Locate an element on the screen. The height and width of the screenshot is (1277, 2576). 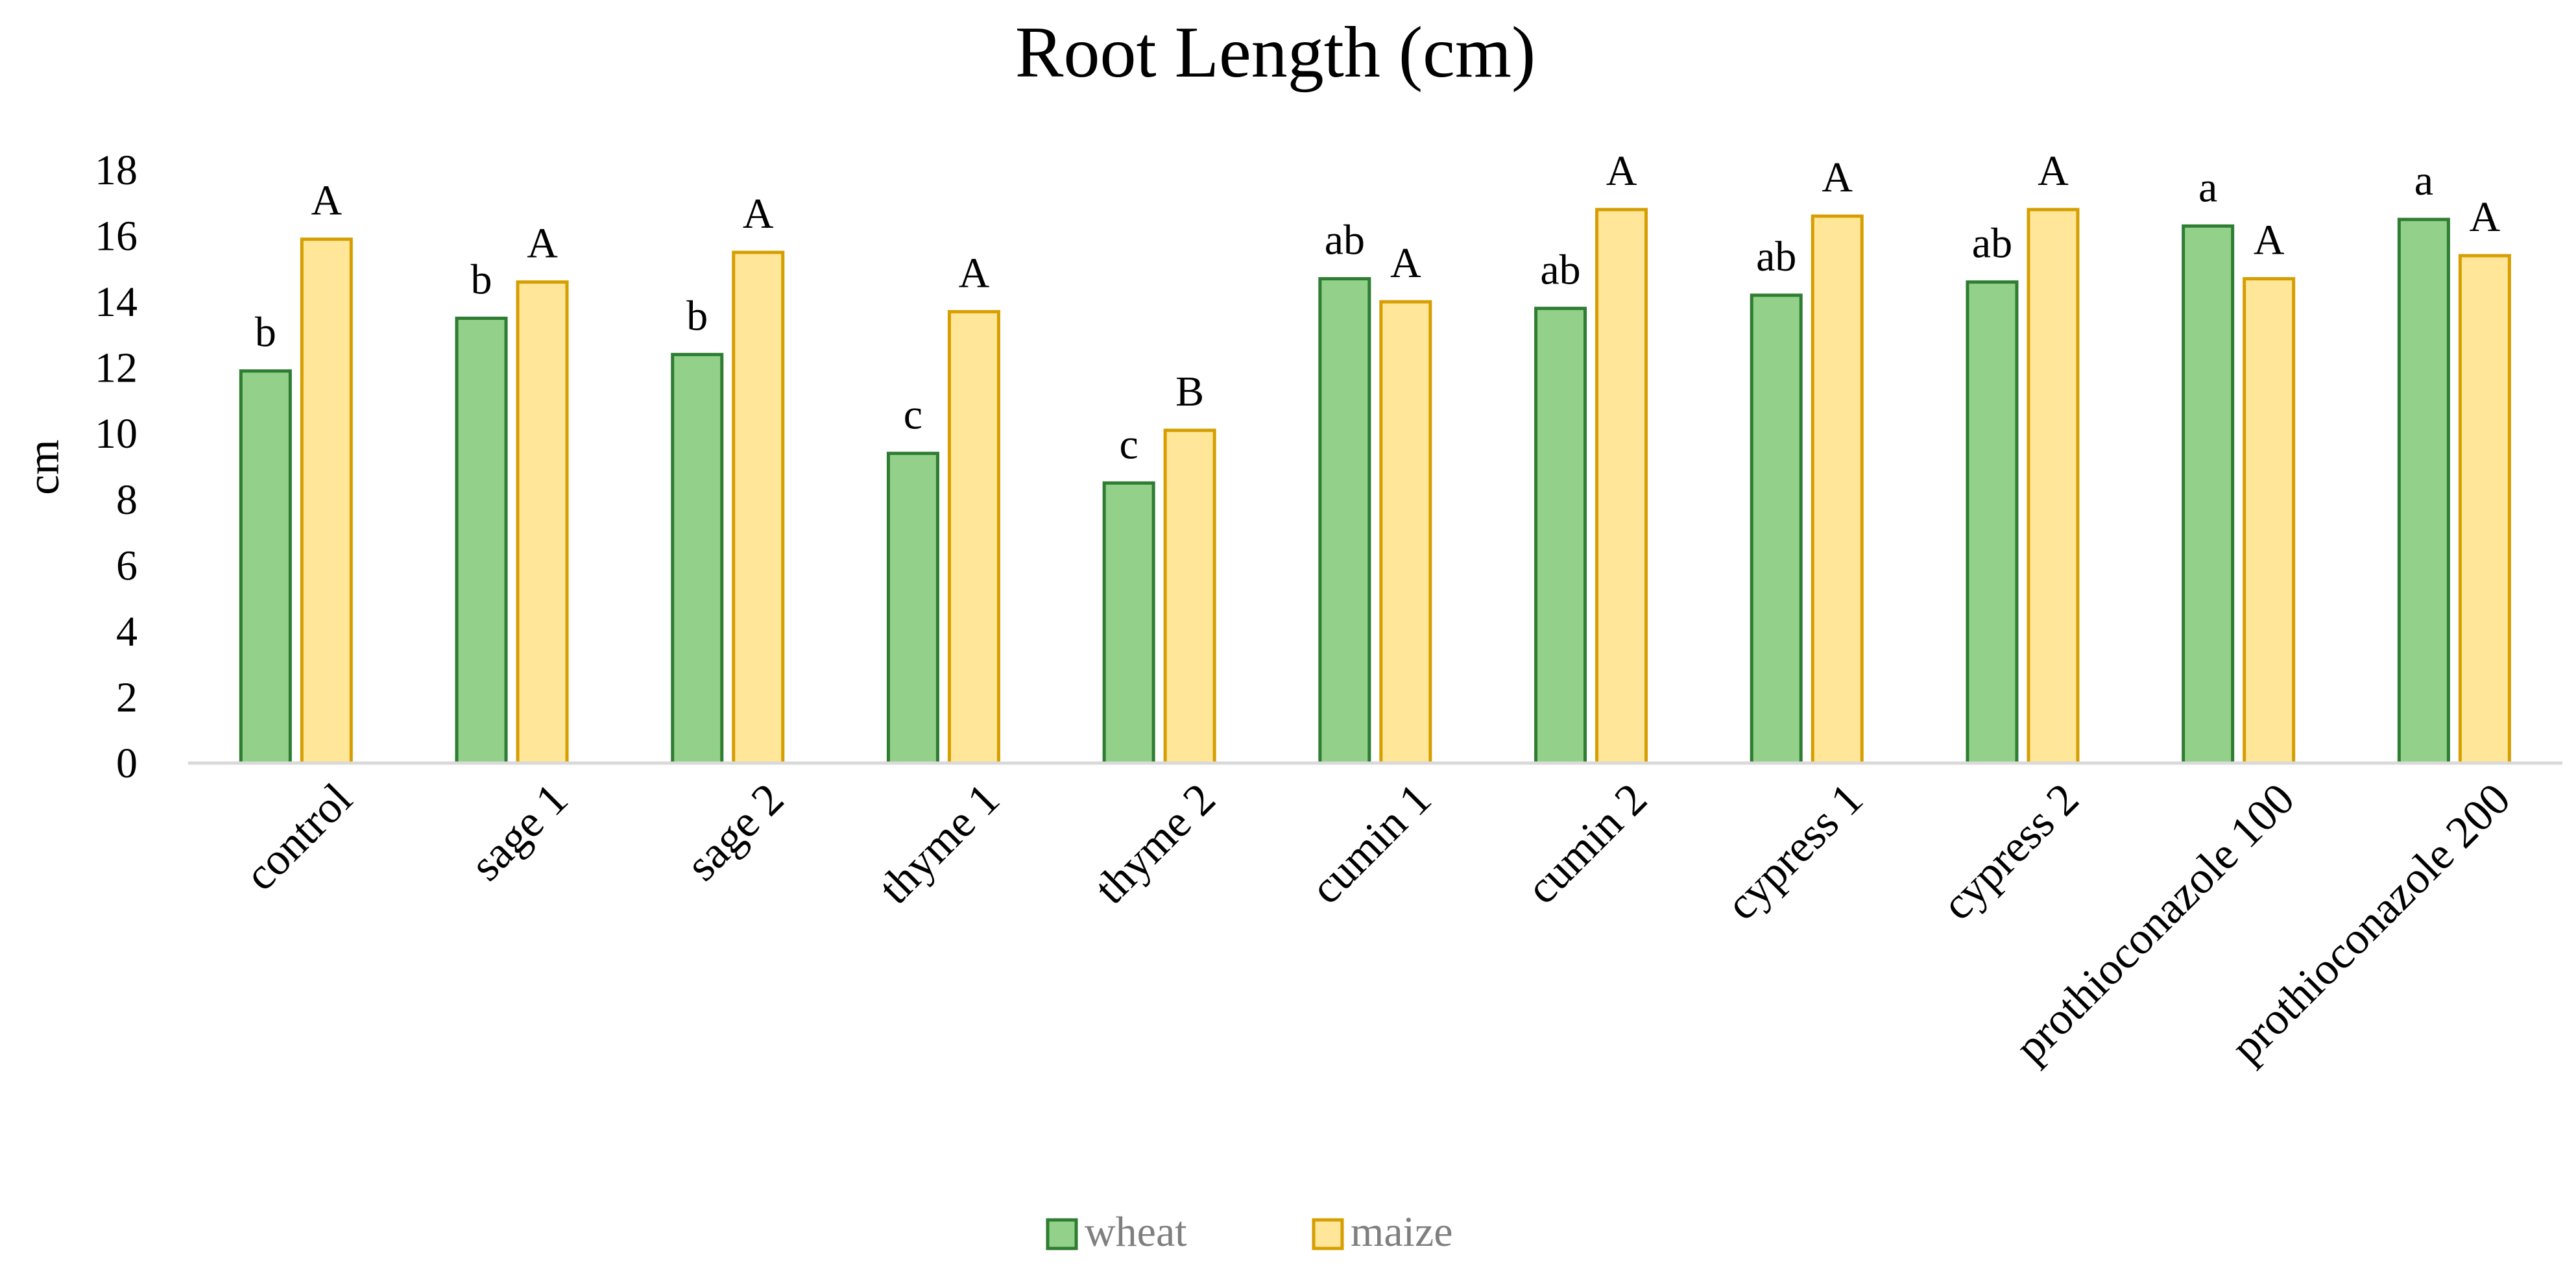
y-tick-label: 8 is located at coordinates (127, 500).